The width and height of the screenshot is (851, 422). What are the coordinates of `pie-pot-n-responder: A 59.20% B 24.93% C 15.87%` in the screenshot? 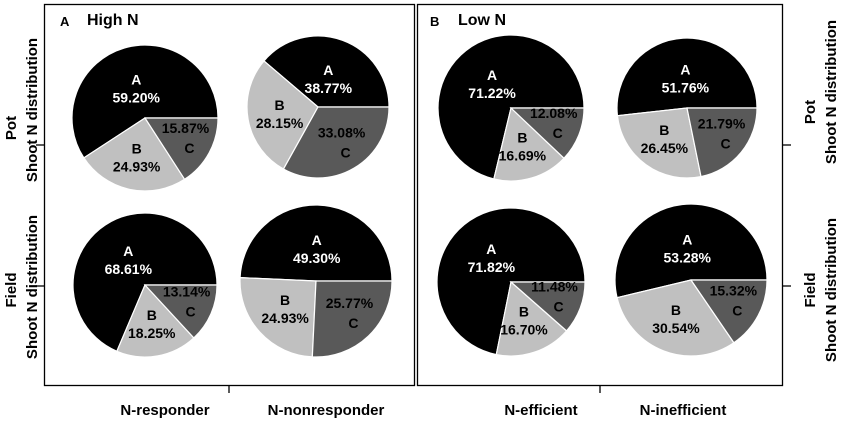 It's located at (145, 118).